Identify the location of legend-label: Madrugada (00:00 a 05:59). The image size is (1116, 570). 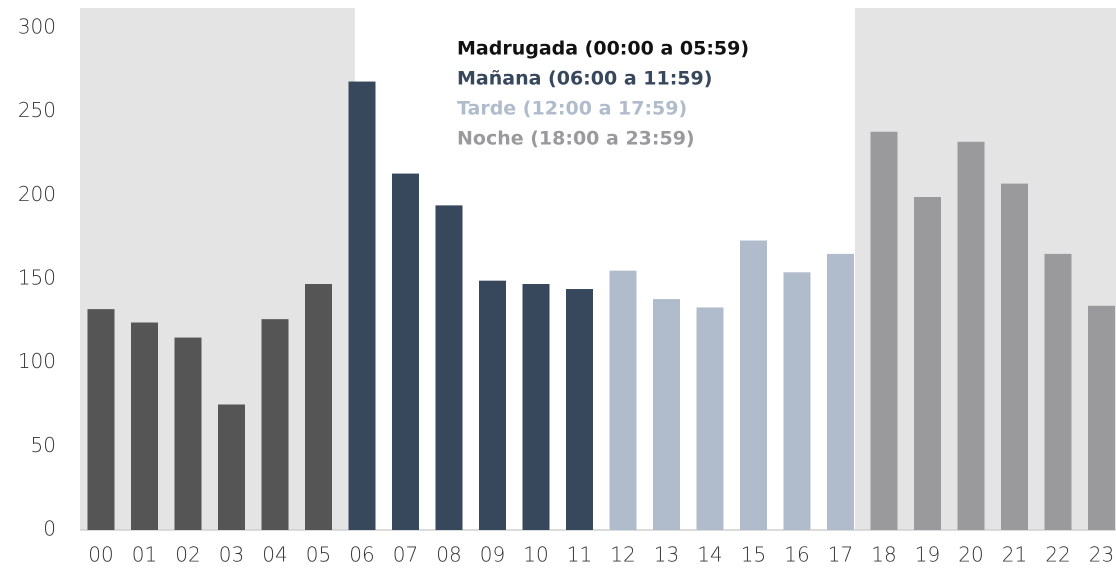
(603, 49).